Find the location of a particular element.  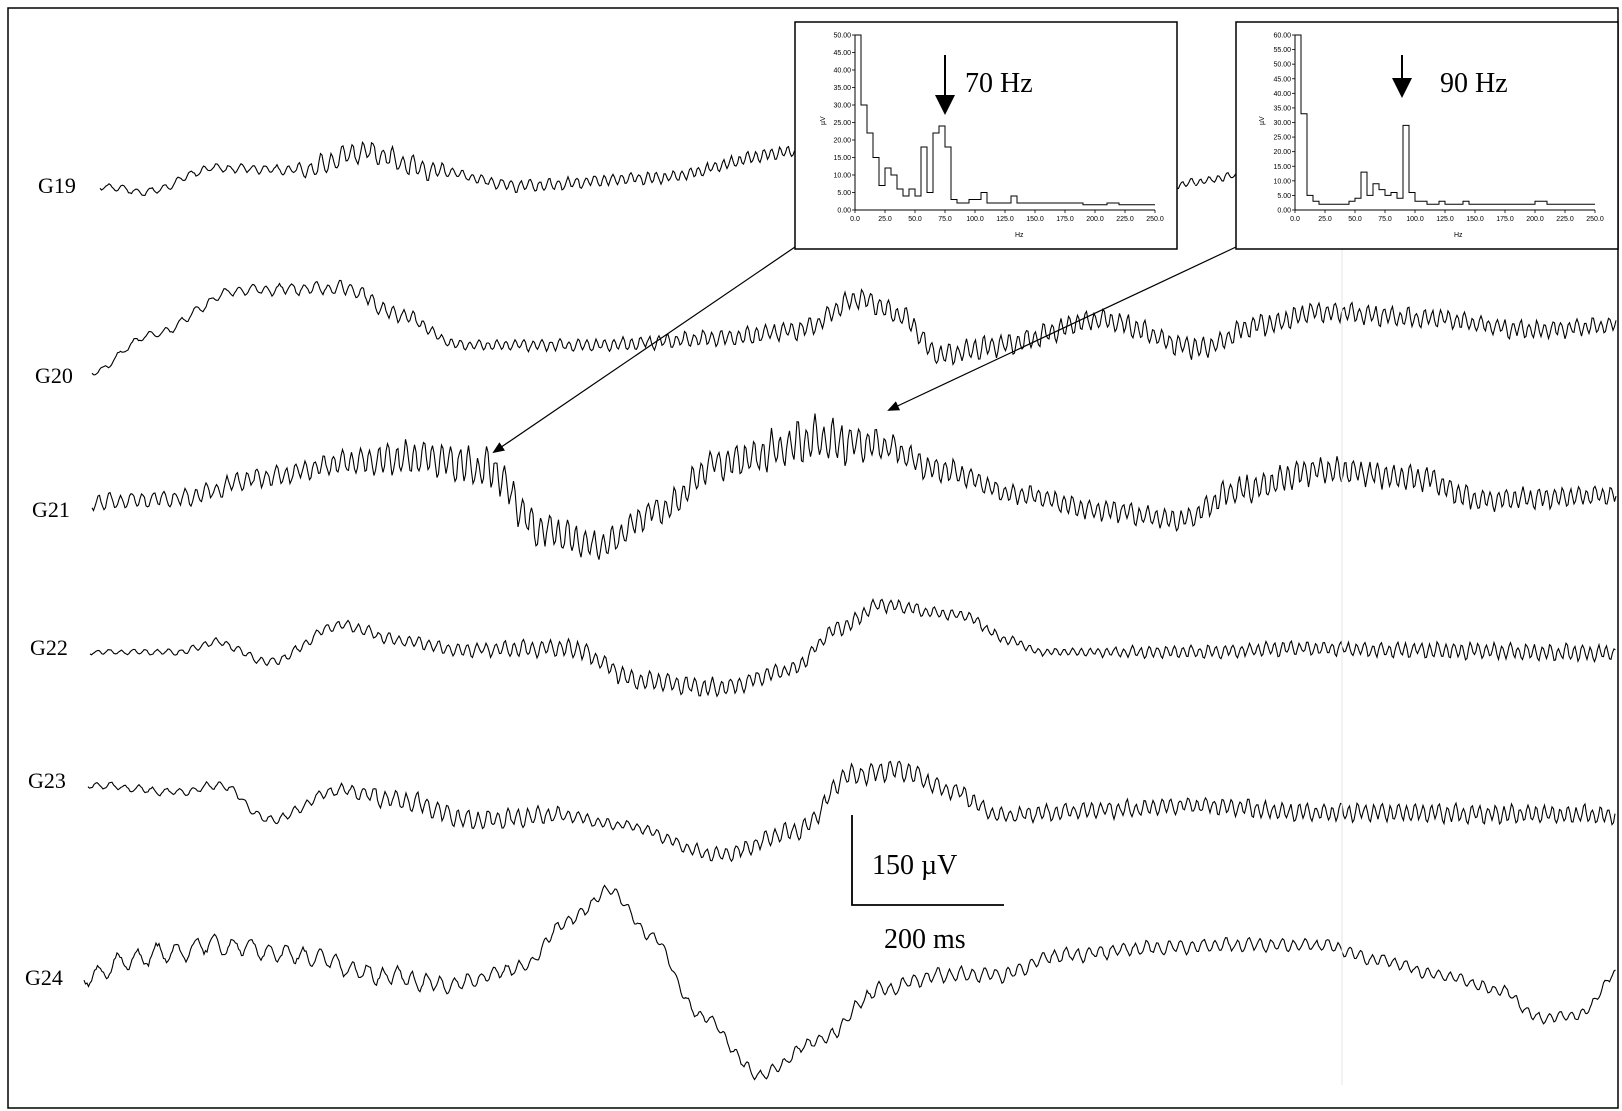

inset-y-tick-label: 55.00 is located at coordinates (1282, 50).